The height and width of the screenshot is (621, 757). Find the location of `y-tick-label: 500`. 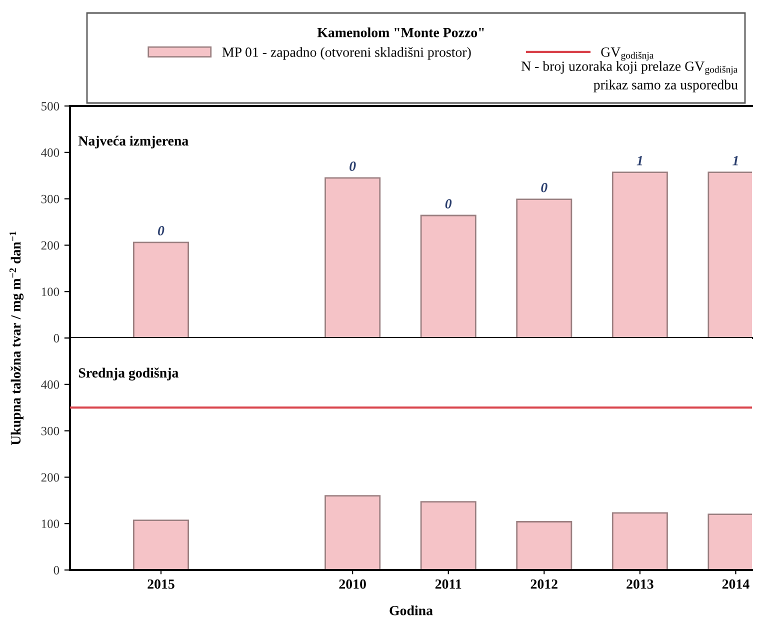

y-tick-label: 500 is located at coordinates (51, 106).